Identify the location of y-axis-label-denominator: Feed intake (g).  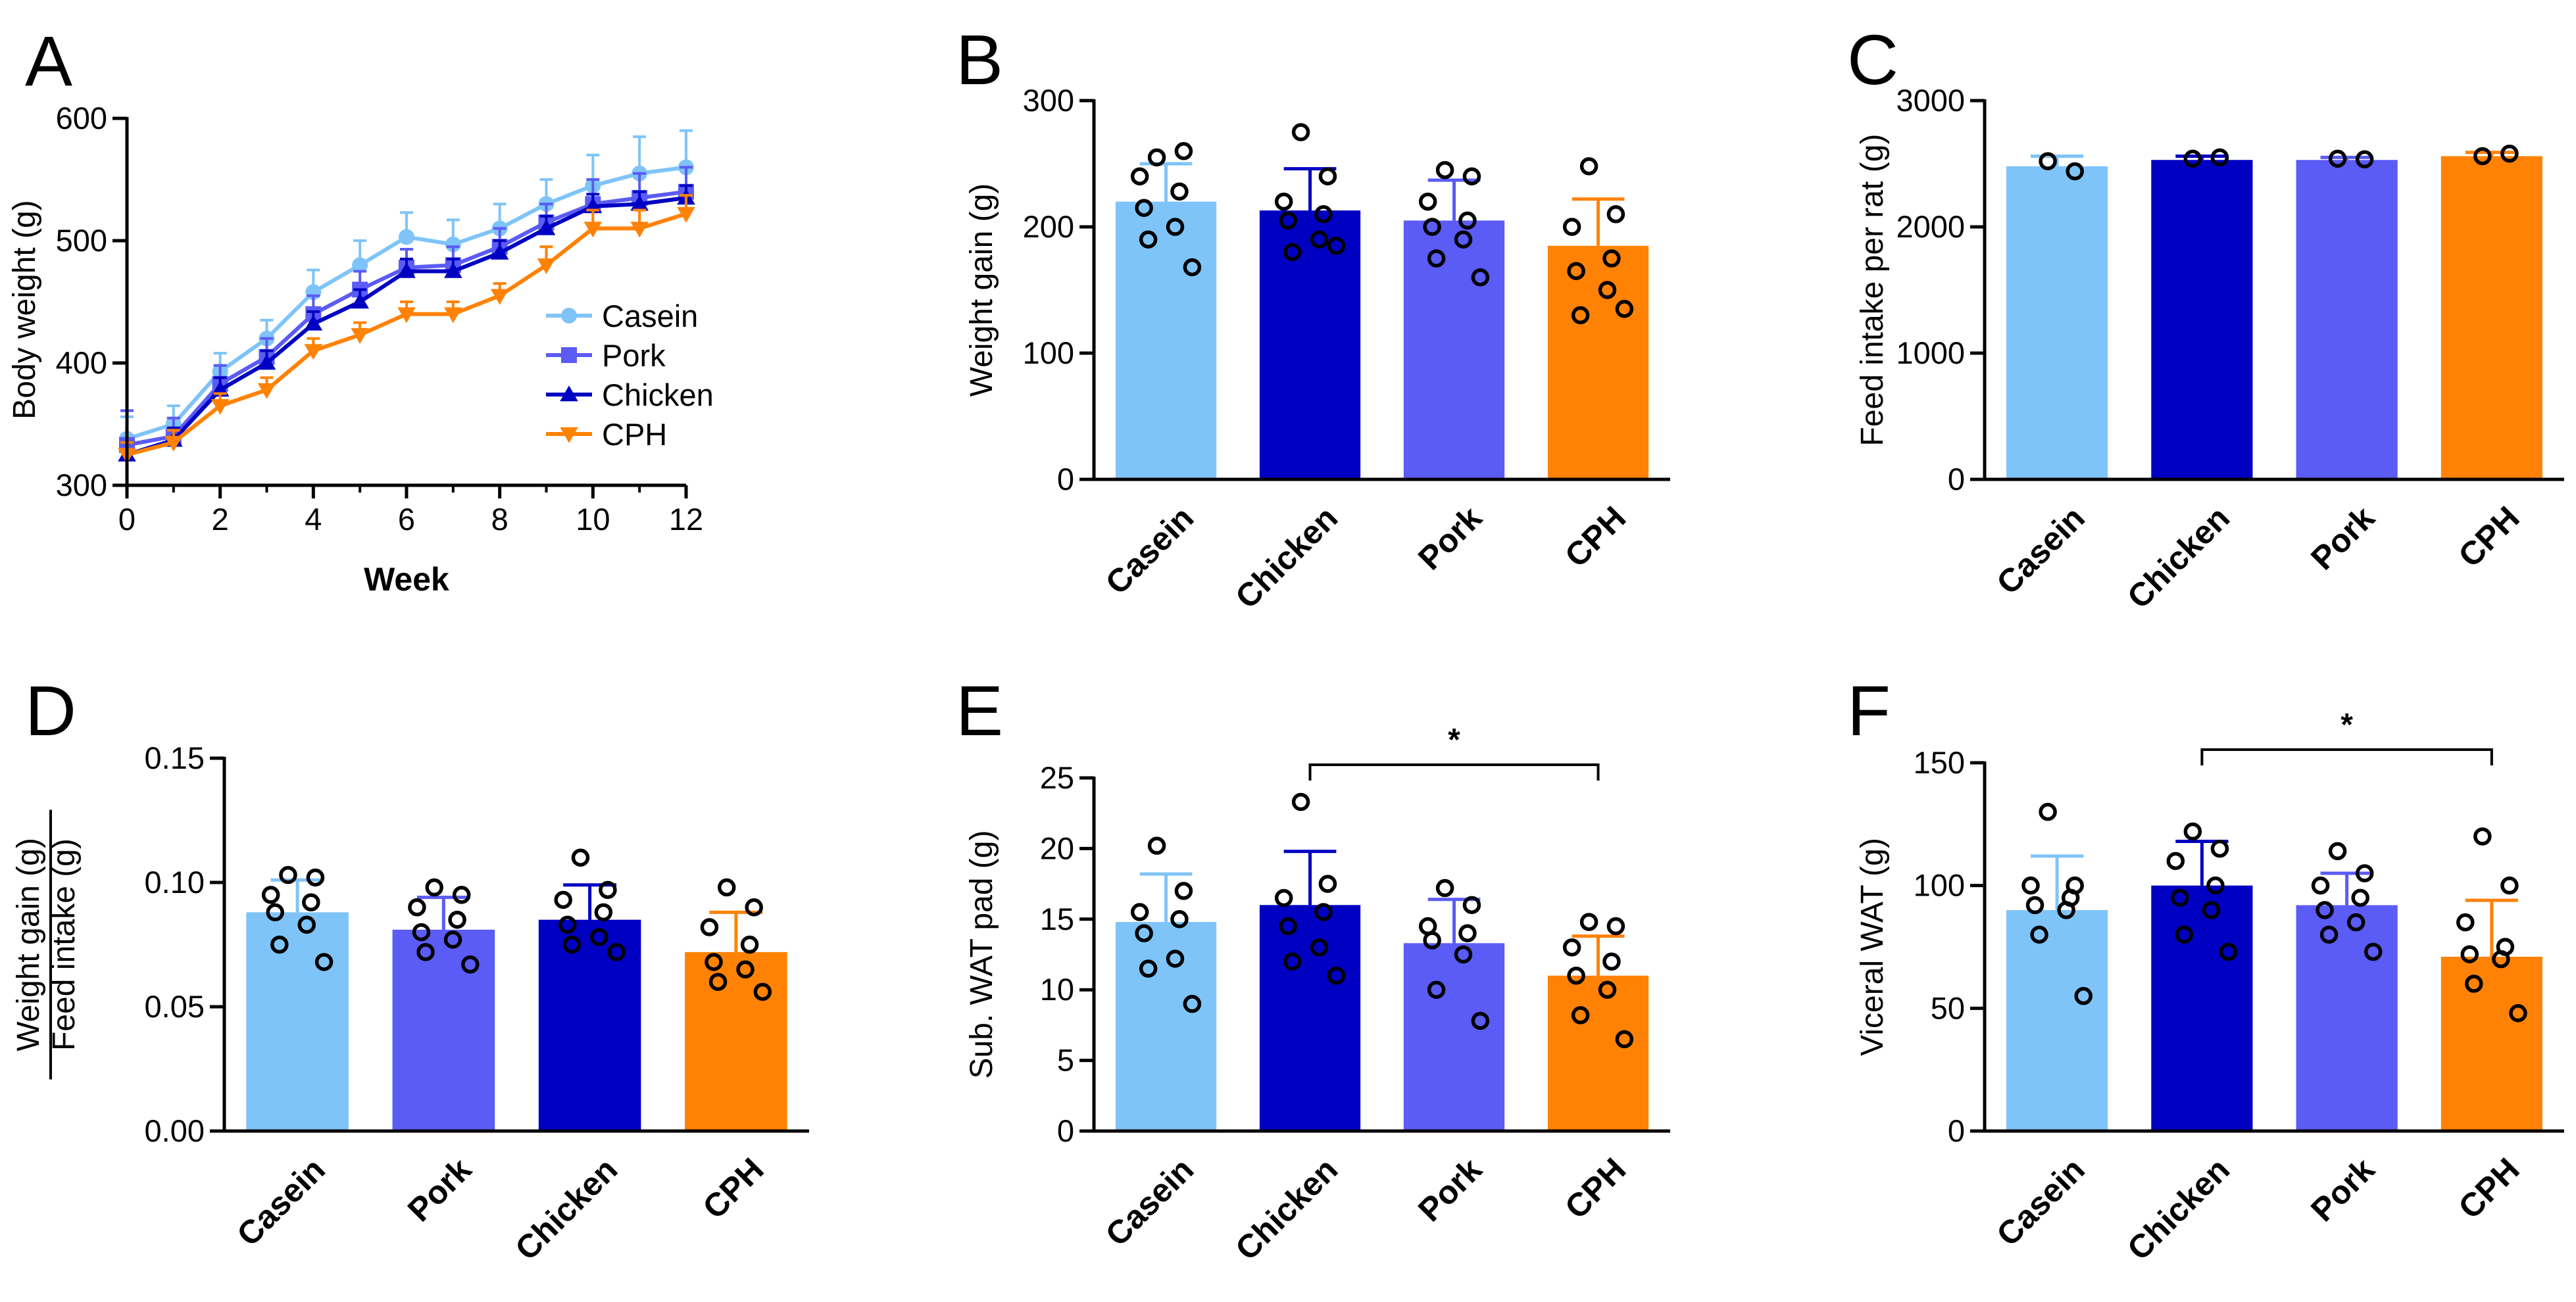
(64, 944).